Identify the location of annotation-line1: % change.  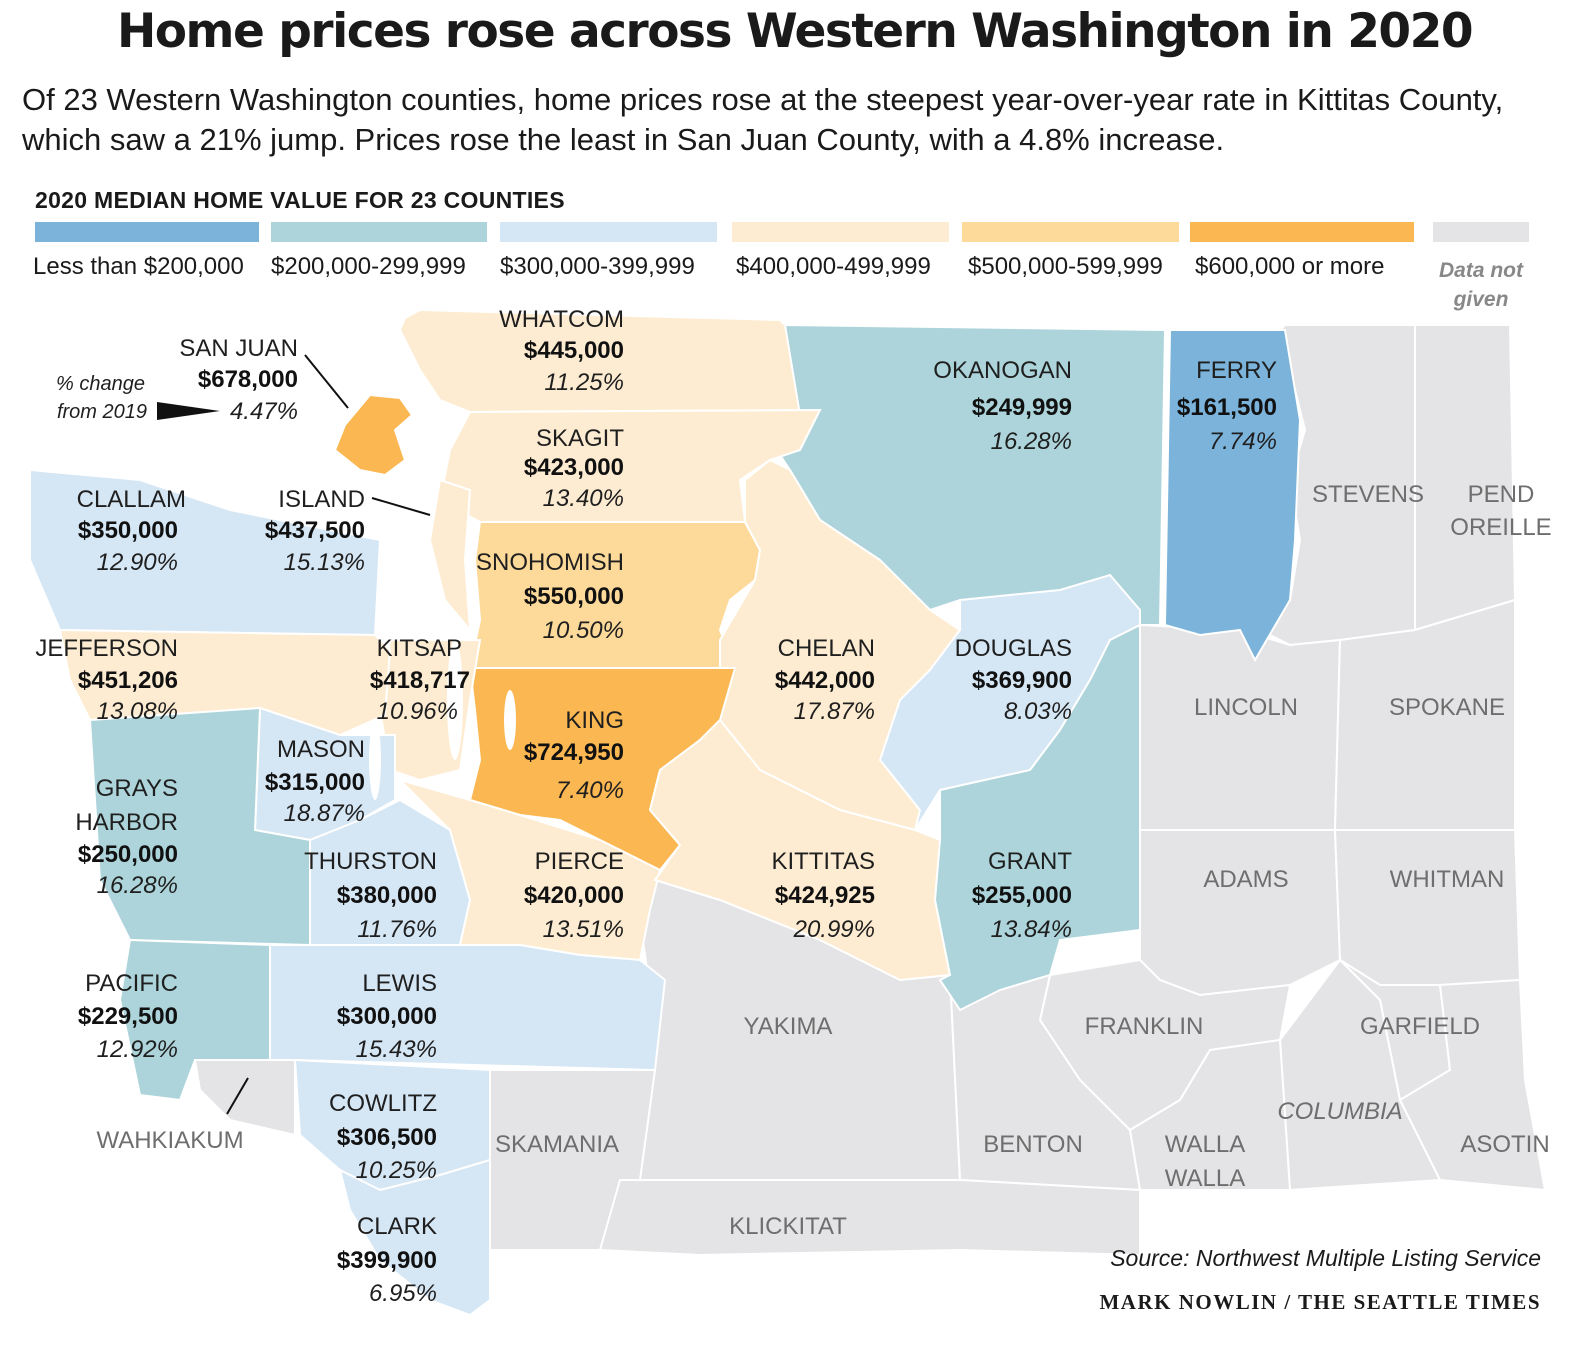
(100, 384).